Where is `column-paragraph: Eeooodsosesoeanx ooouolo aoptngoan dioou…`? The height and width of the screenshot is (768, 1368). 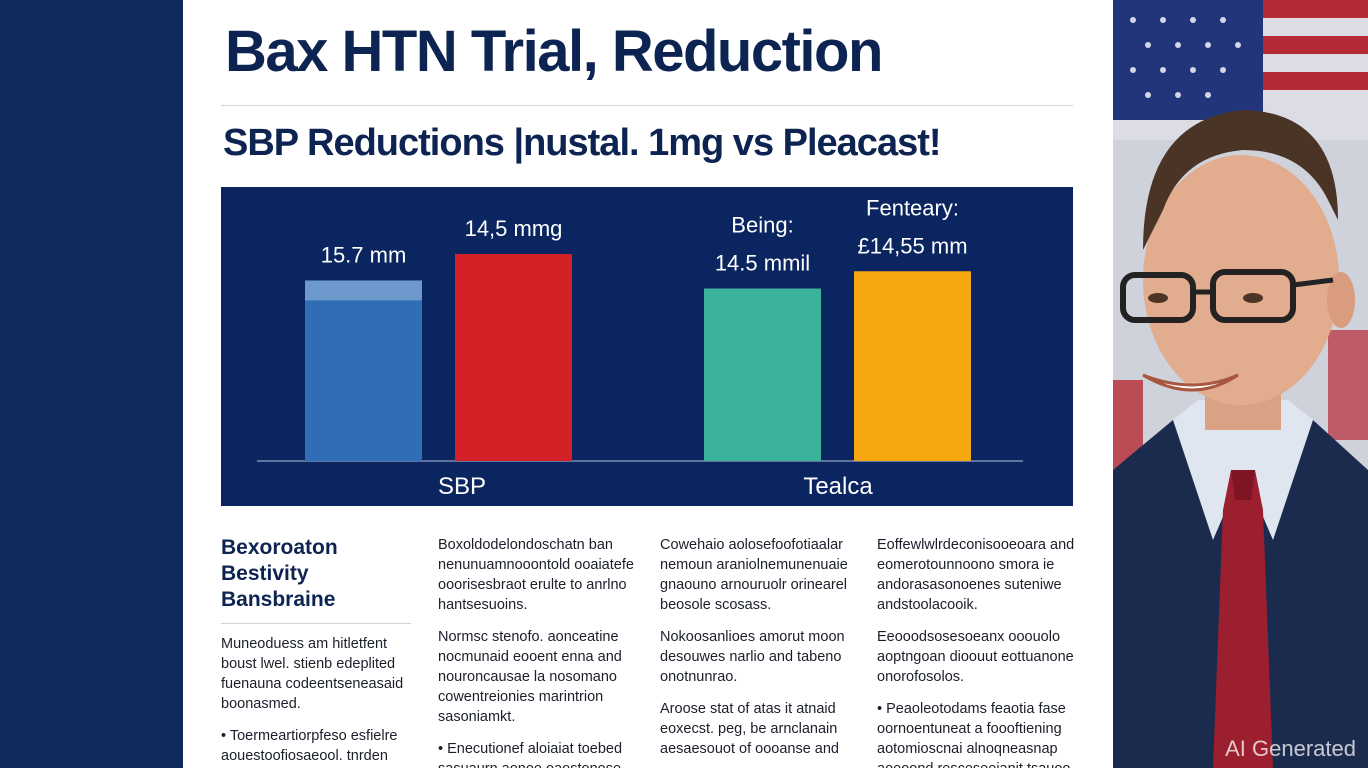
column-paragraph: Eeooodsosesoeanx ooouolo aoptngoan dioou… is located at coordinates (975, 657).